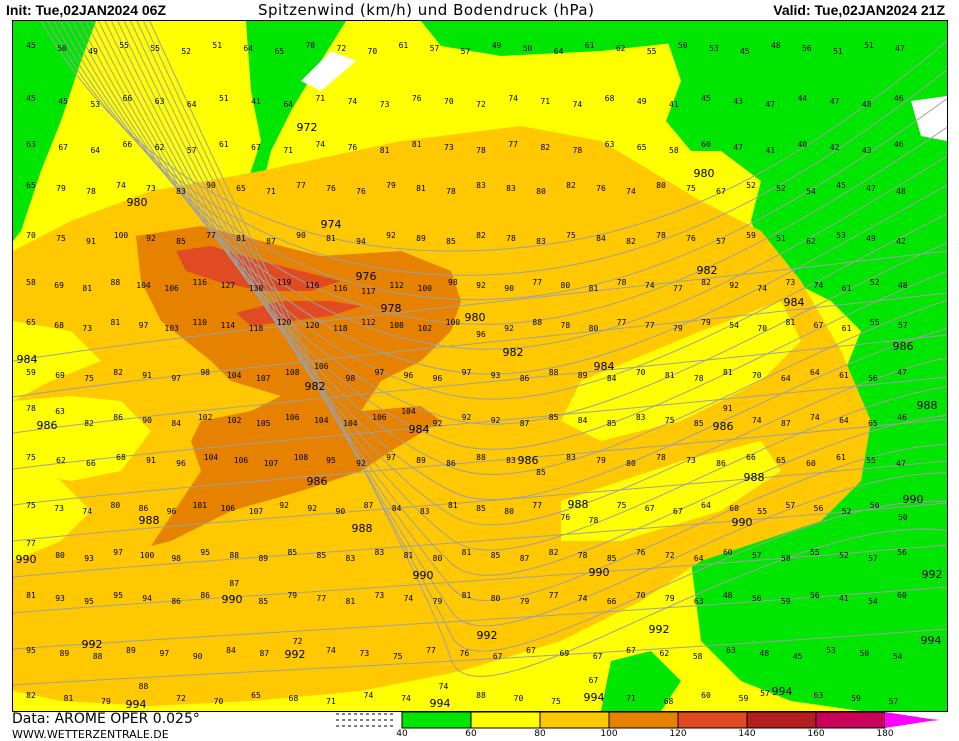 This screenshot has width=959, height=741. What do you see at coordinates (435, 48) in the screenshot?
I see `wind-gust-value: 57` at bounding box center [435, 48].